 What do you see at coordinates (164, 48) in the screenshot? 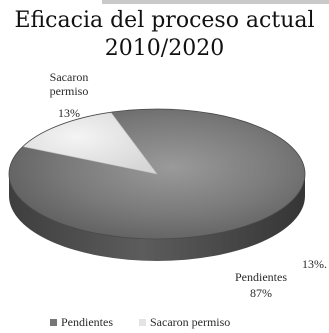
I see `chart-subtitle: 2010/2020` at bounding box center [164, 48].